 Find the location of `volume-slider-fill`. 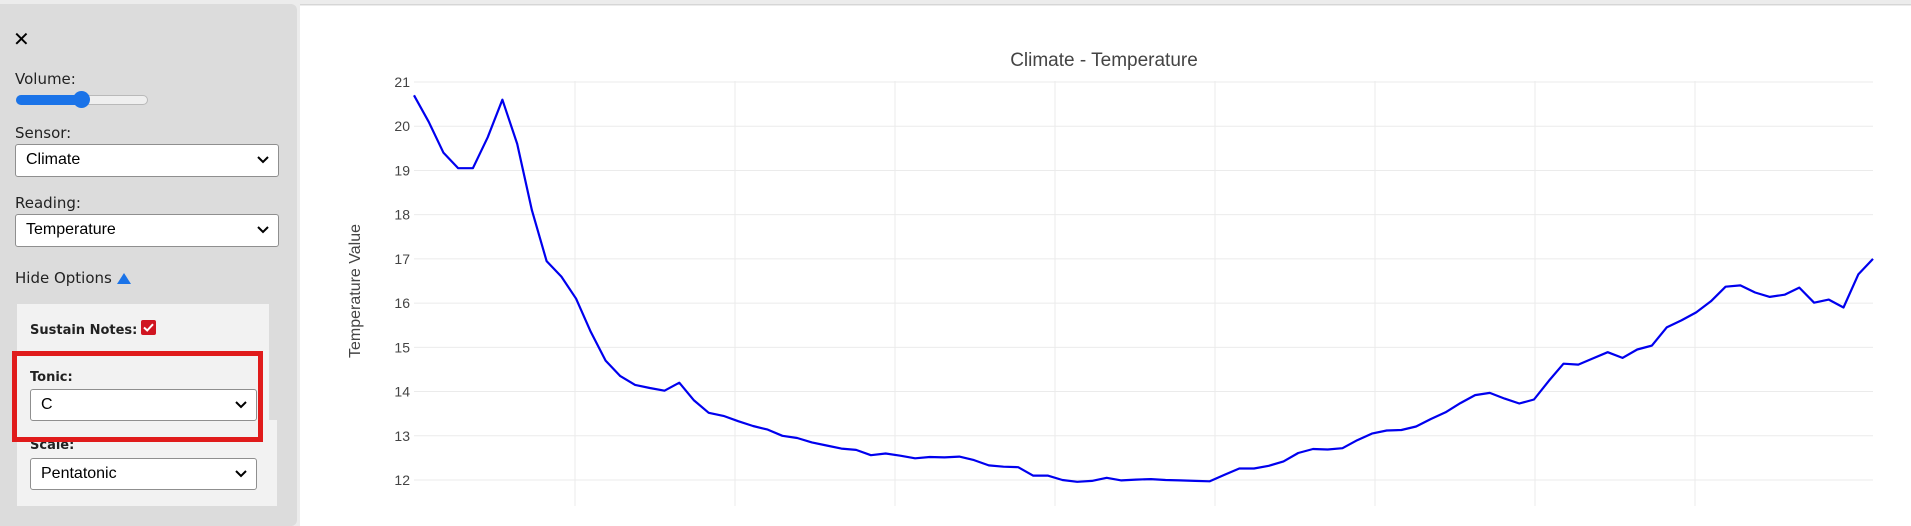

volume-slider-fill is located at coordinates (48, 100).